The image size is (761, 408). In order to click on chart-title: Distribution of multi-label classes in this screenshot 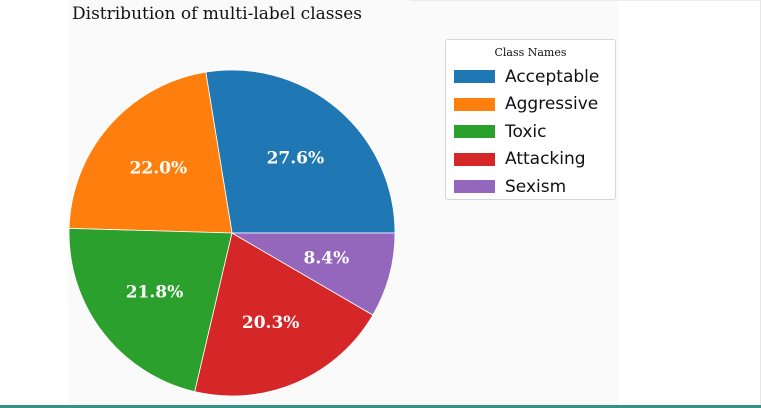, I will do `click(217, 14)`.